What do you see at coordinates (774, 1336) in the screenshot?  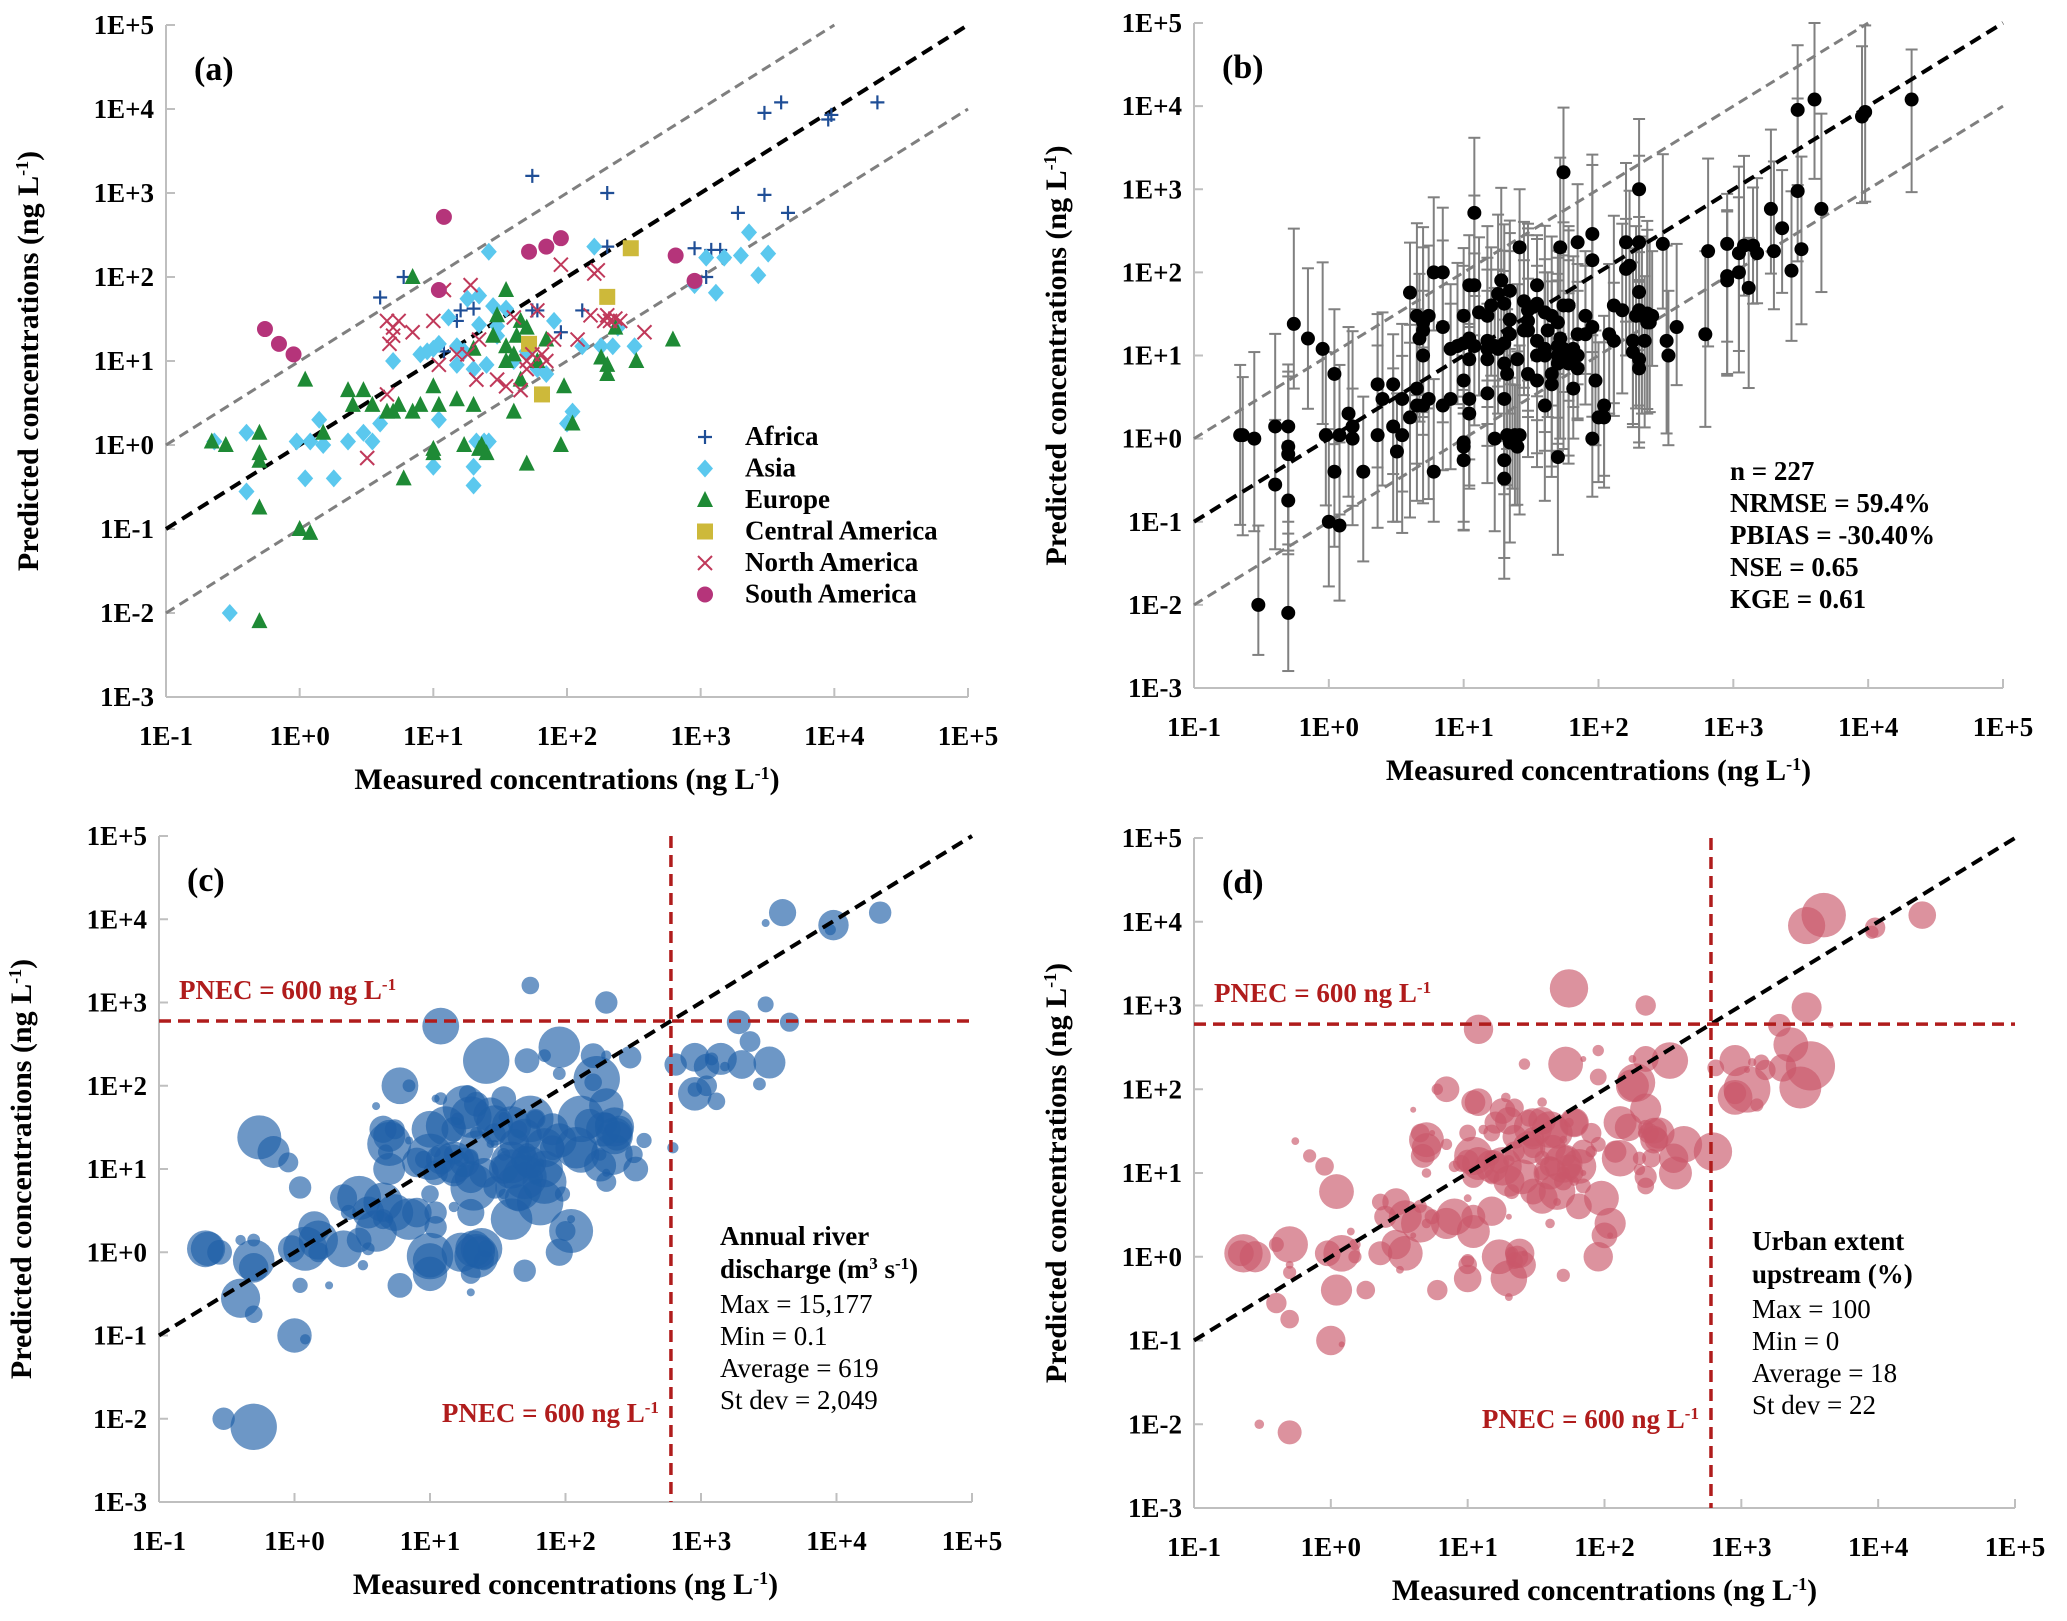 I see `info-line: Min = 0.1` at bounding box center [774, 1336].